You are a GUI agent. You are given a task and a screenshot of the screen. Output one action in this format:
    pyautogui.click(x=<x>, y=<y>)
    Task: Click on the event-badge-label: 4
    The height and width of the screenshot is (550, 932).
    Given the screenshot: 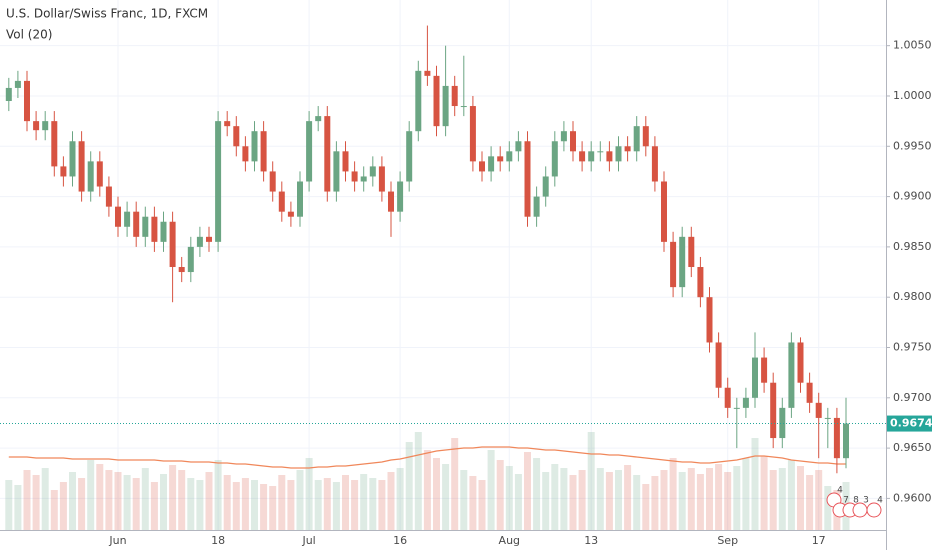 What is the action you would take?
    pyautogui.click(x=880, y=501)
    